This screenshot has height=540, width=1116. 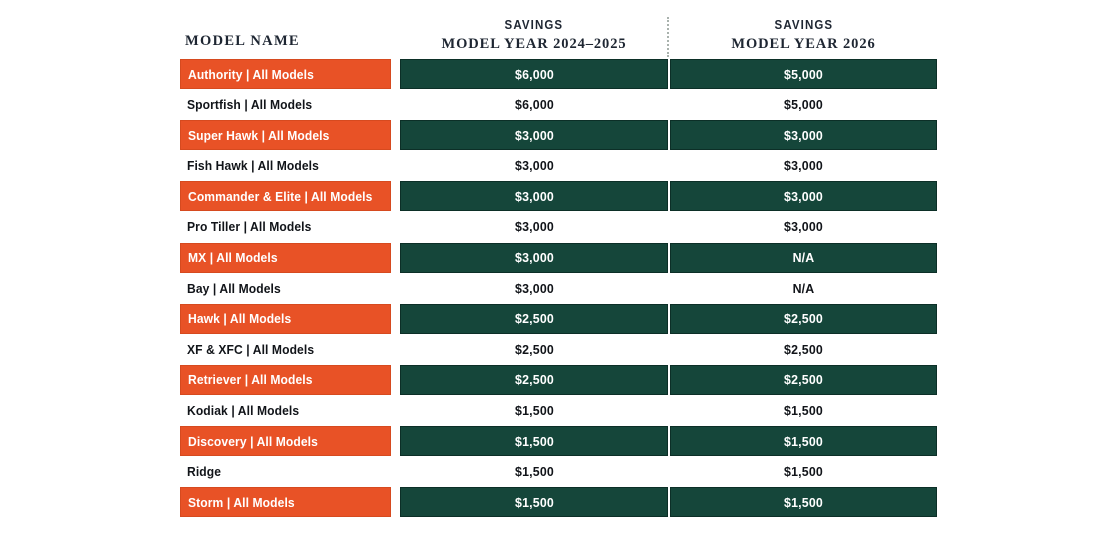 I want to click on table-row: Authority | All Models $6,000 $5,000, so click(x=558, y=74).